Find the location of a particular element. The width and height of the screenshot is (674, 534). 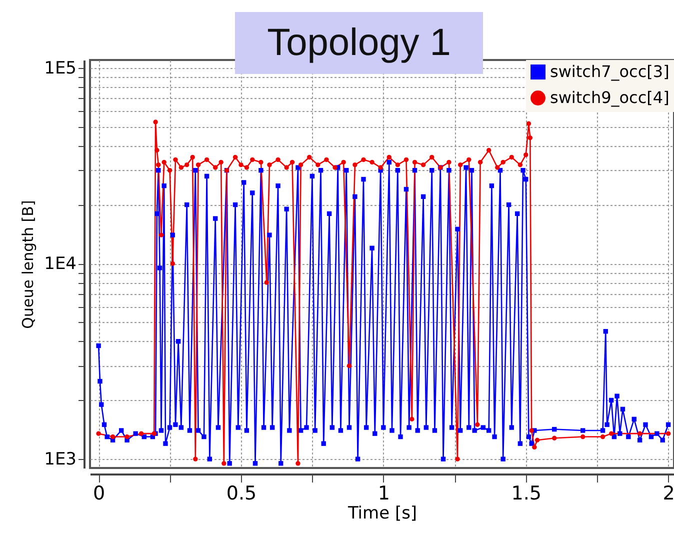

y-tick-label: 1E5 is located at coordinates (60, 68).